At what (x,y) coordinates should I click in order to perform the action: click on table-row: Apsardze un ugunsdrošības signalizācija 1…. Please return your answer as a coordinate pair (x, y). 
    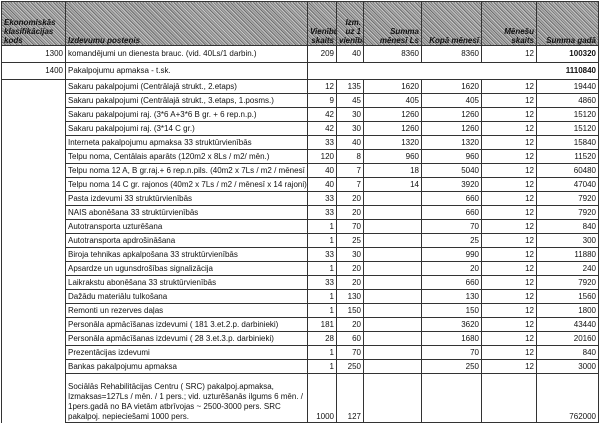
    Looking at the image, I should click on (300, 268).